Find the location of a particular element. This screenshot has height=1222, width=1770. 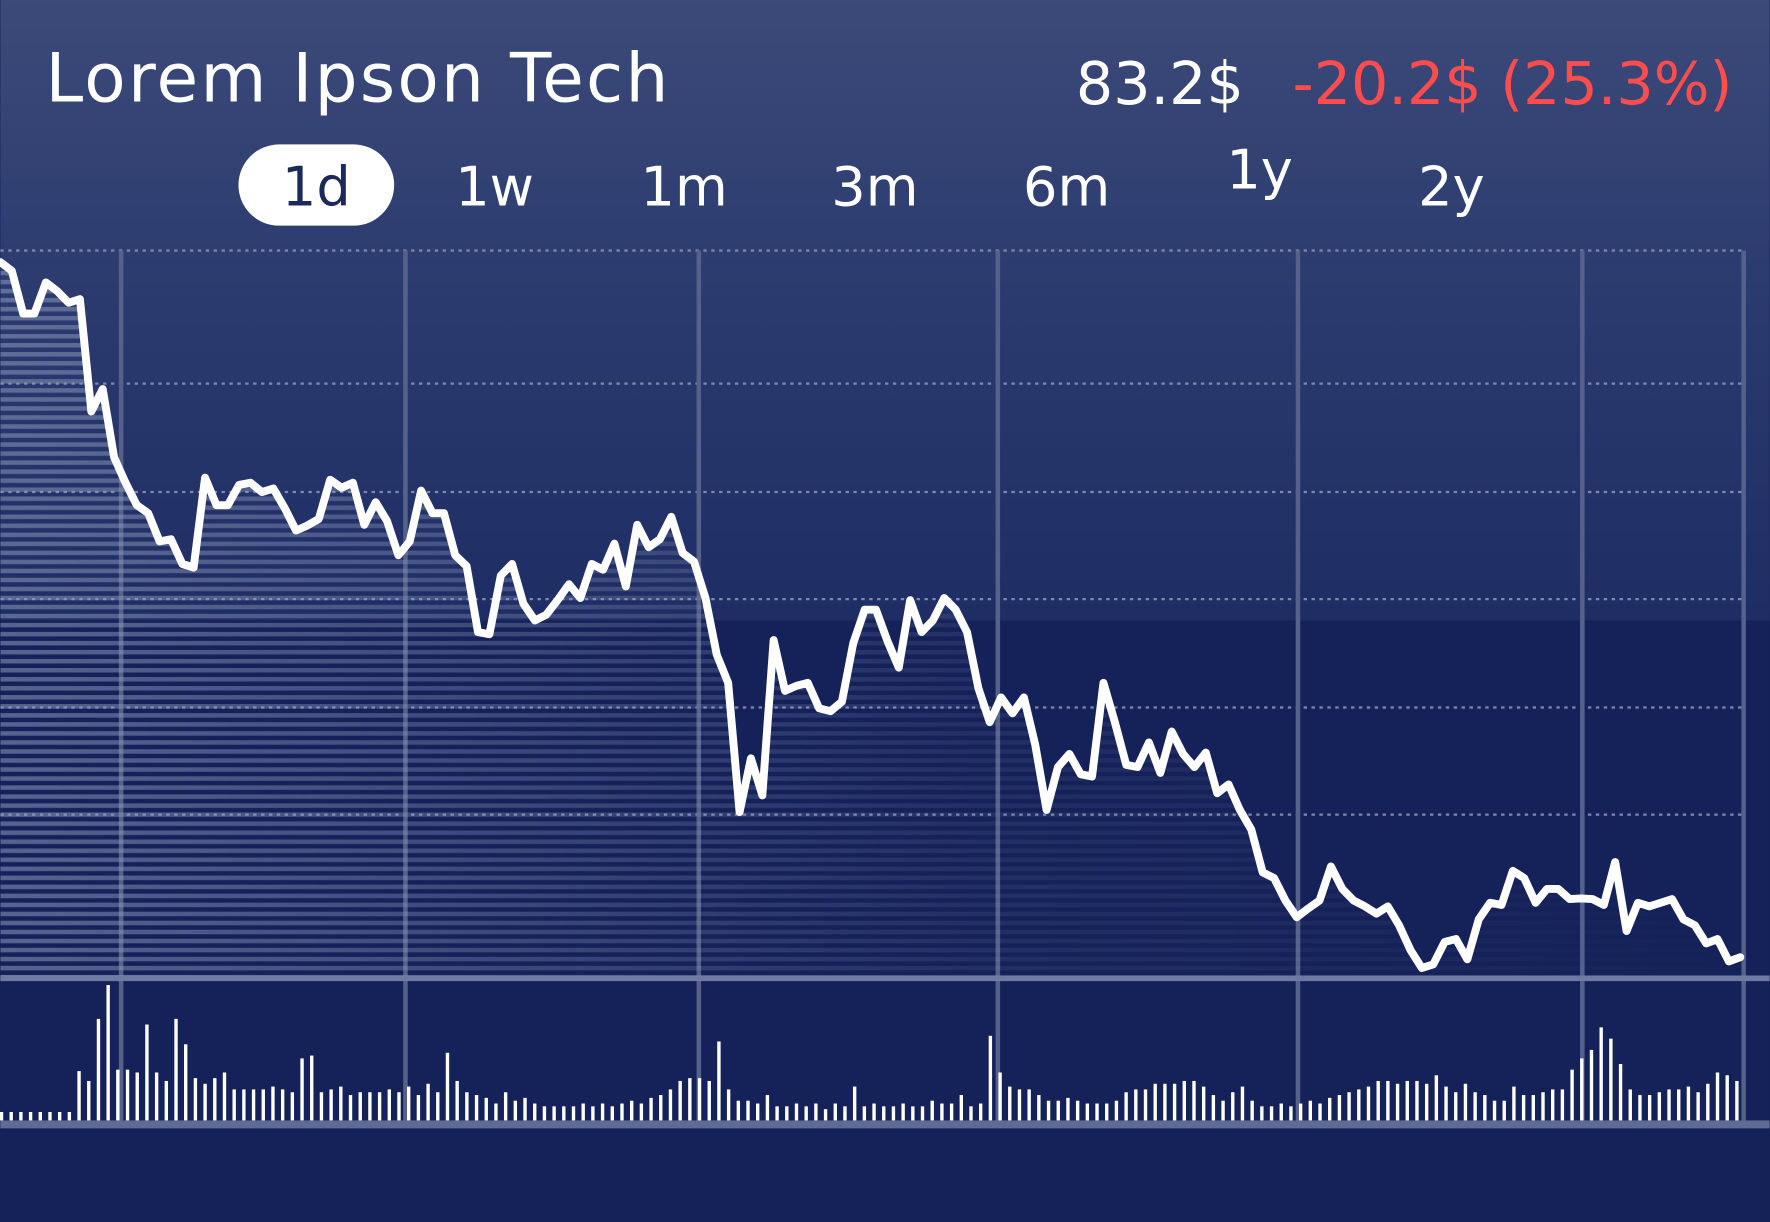

tab-label: 1y is located at coordinates (1259, 169).